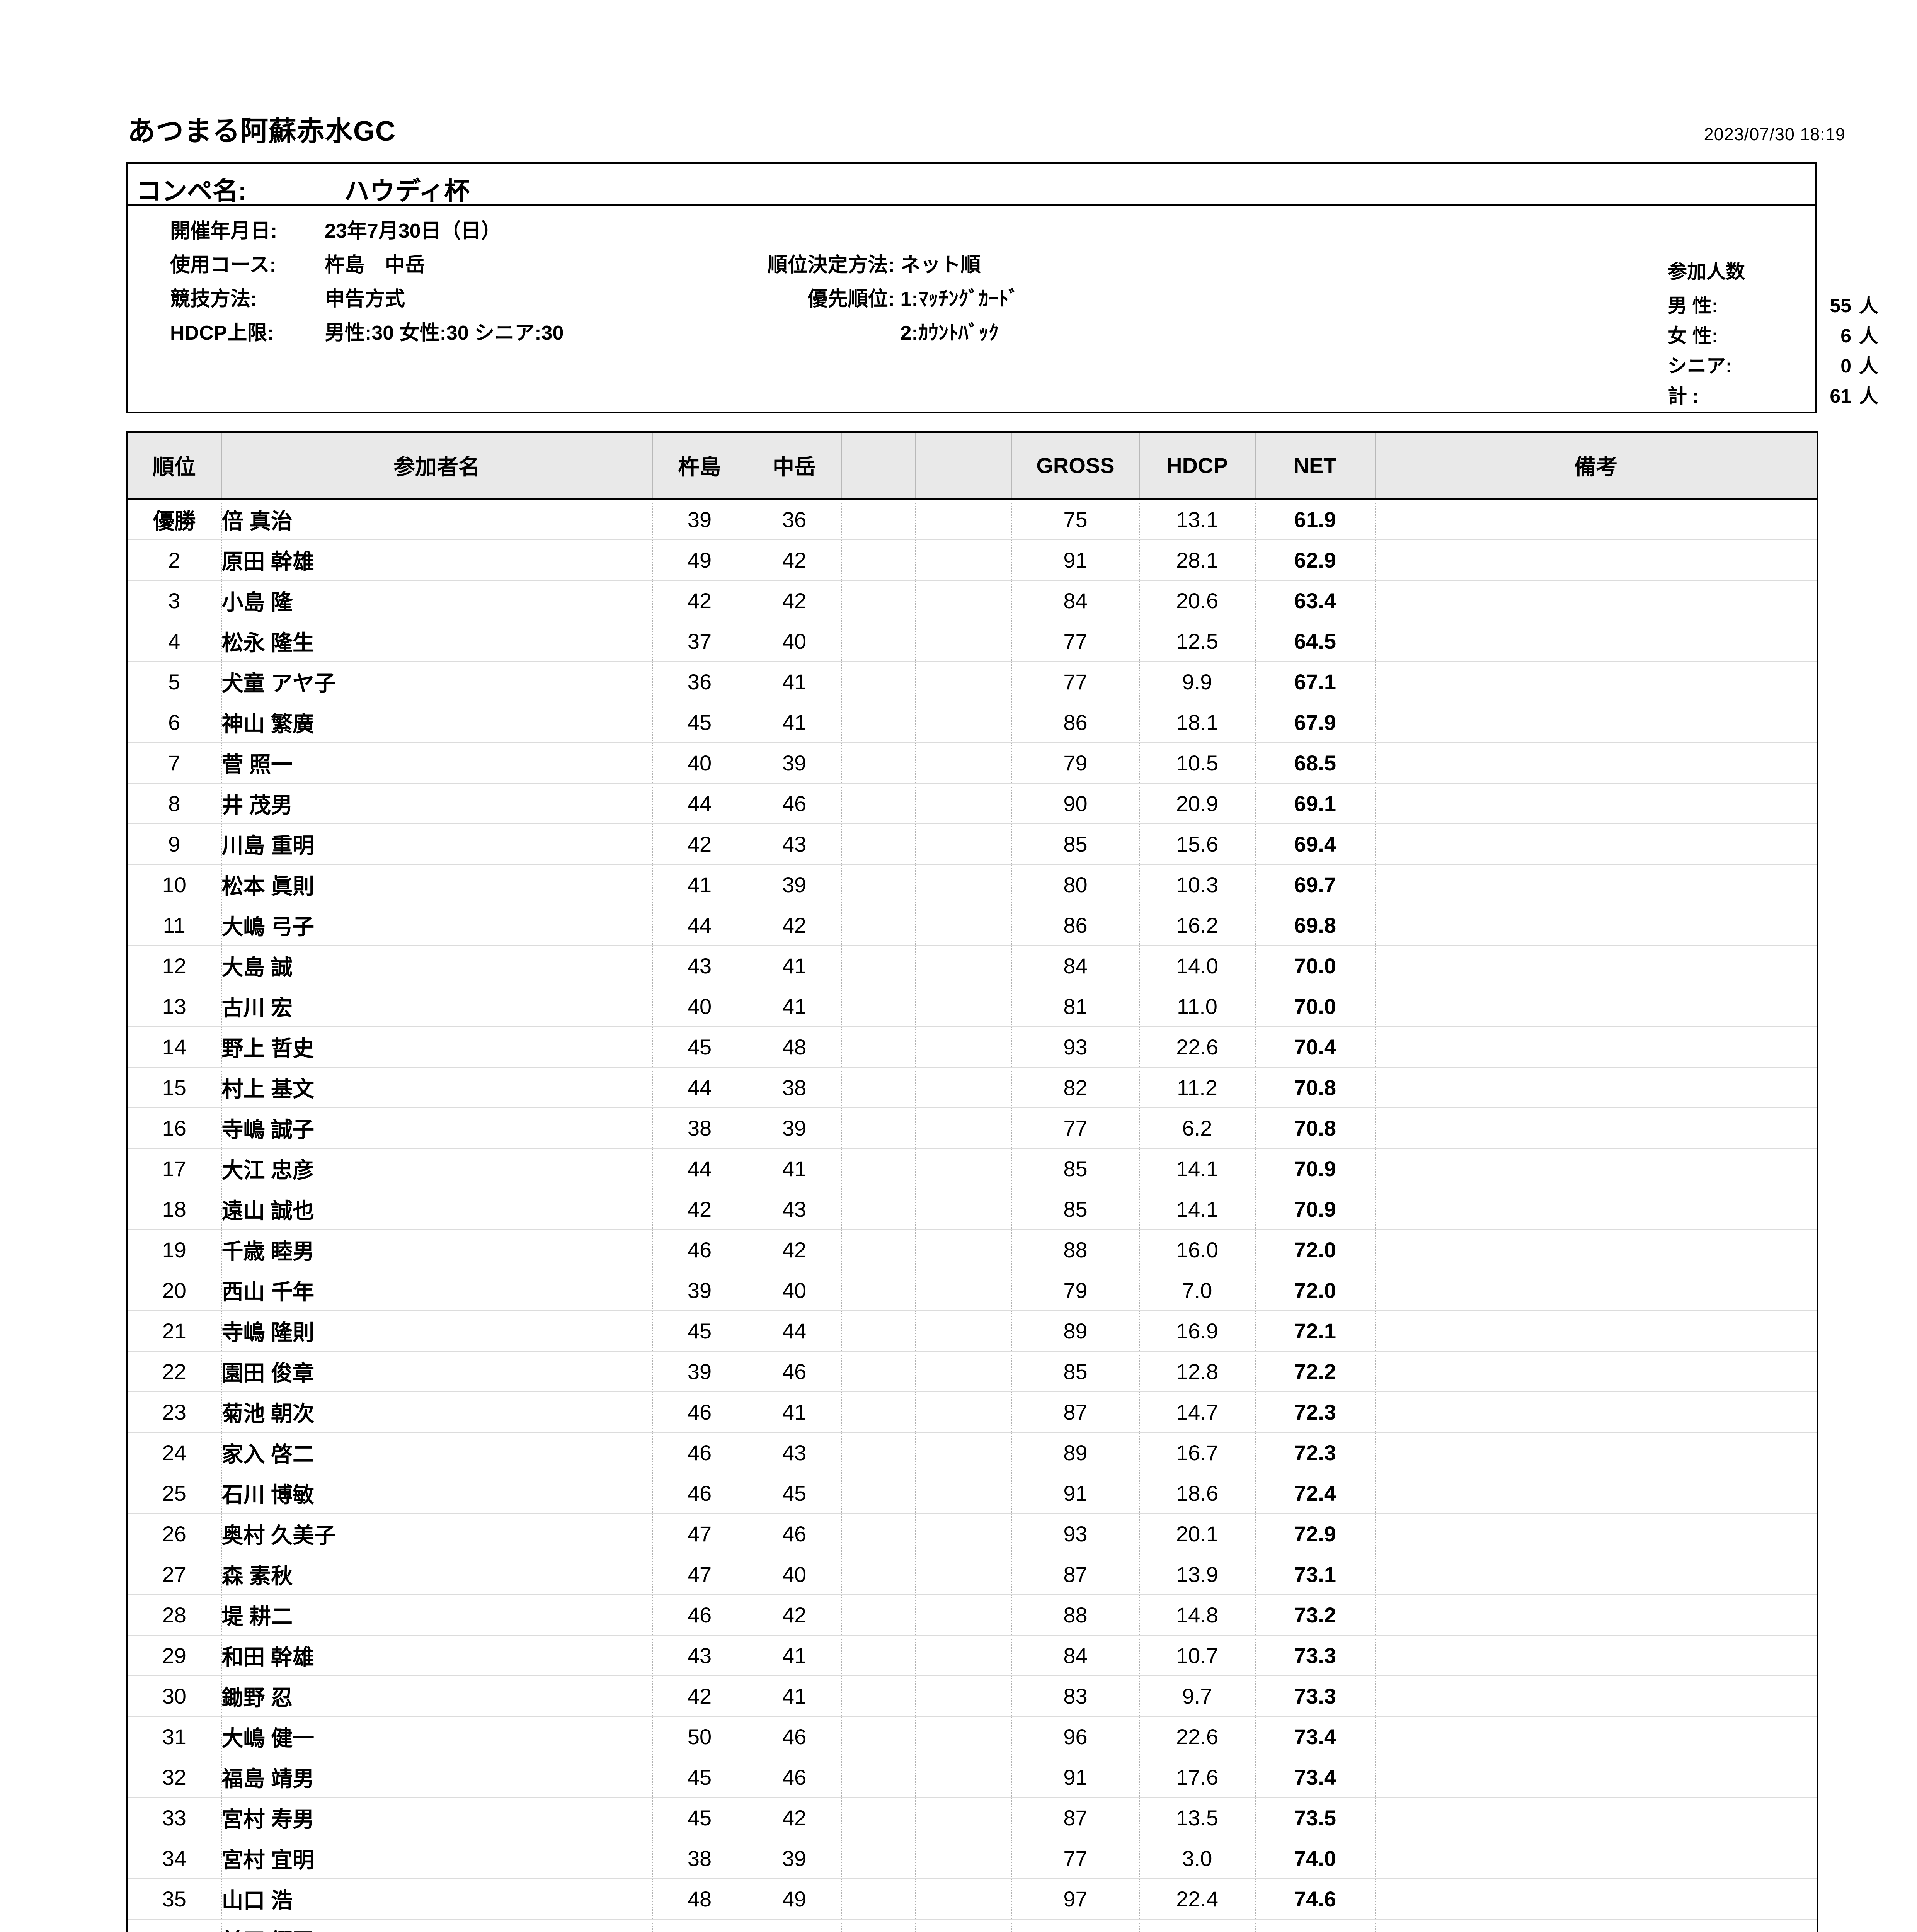  What do you see at coordinates (831, 265) in the screenshot?
I see `rank-method-label: 順位決定方法:` at bounding box center [831, 265].